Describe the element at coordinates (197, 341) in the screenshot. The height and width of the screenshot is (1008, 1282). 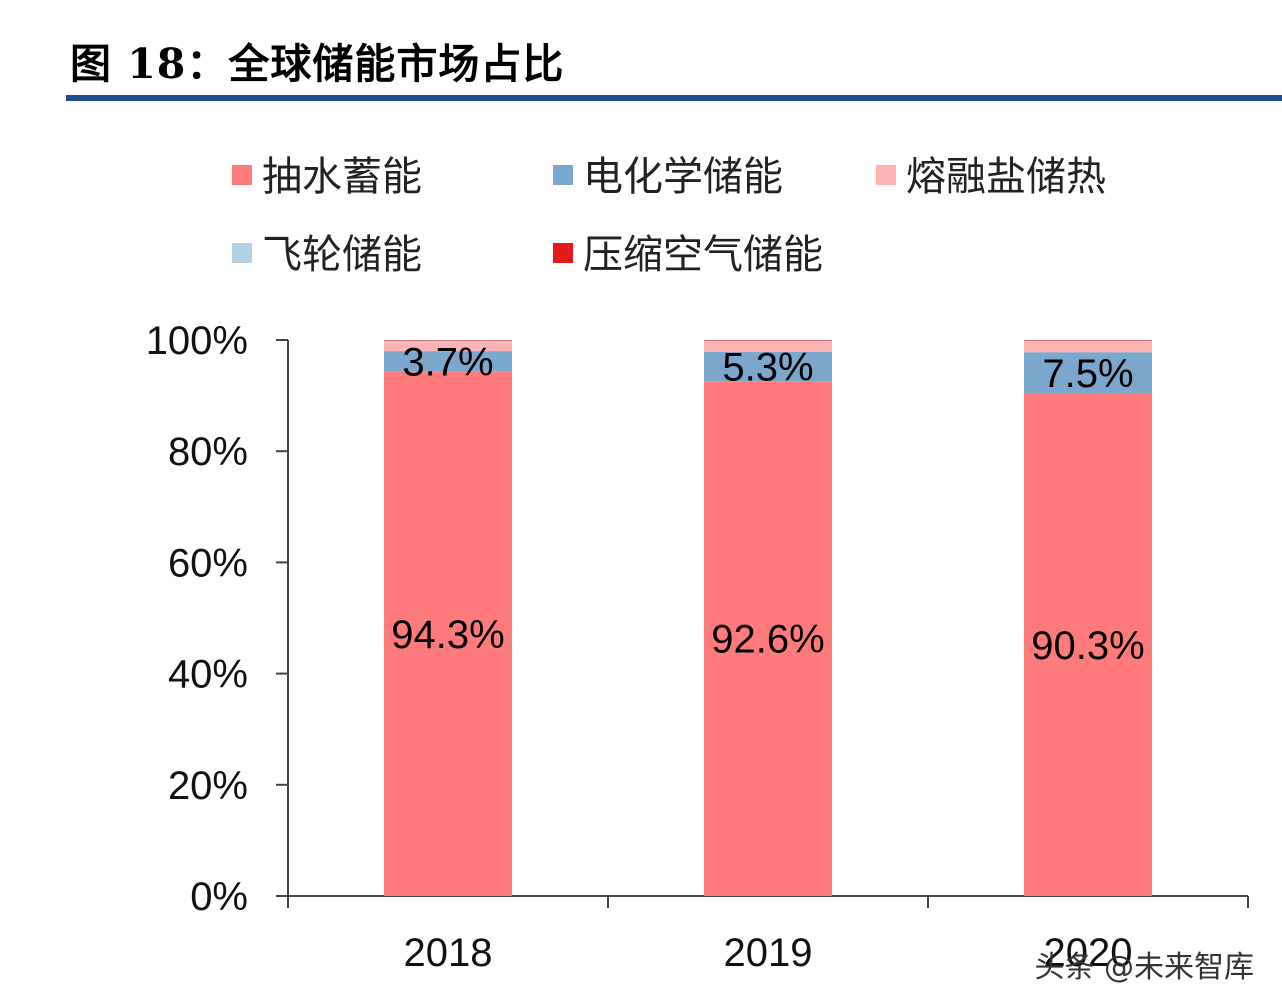
I see `y-tick-label-5: 100%` at that location.